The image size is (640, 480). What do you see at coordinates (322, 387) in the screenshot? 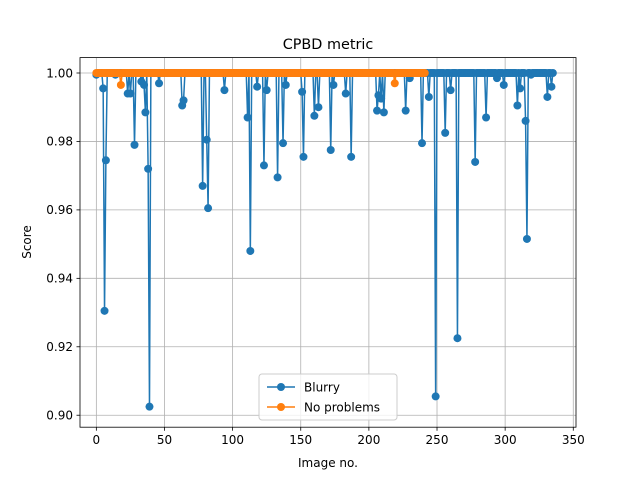
I see `legend-label-blurry: Blurry` at bounding box center [322, 387].